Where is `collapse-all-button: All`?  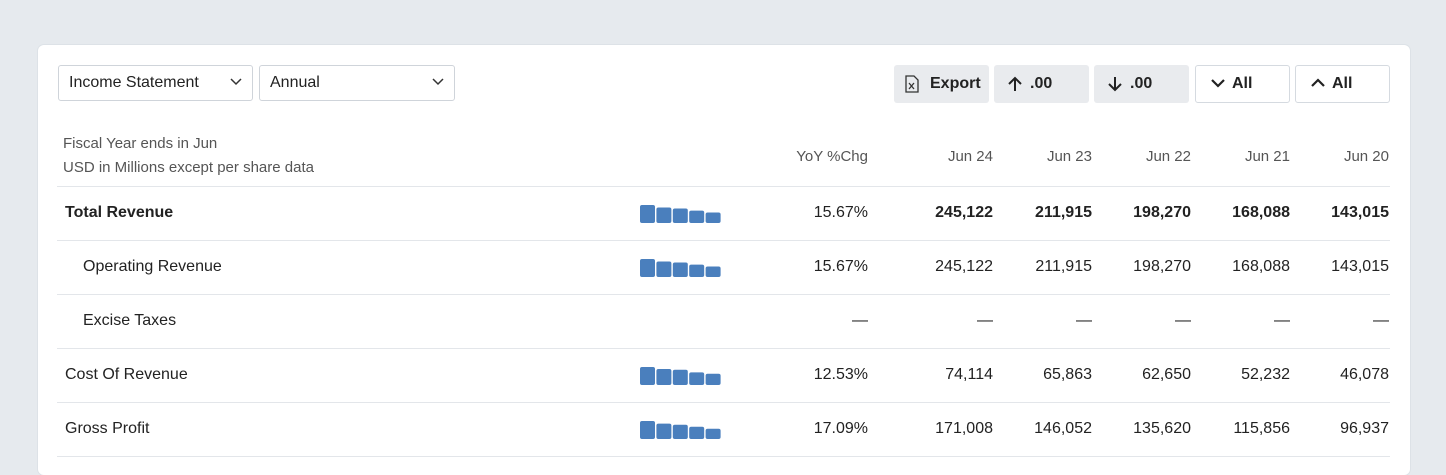 collapse-all-button: All is located at coordinates (1242, 84).